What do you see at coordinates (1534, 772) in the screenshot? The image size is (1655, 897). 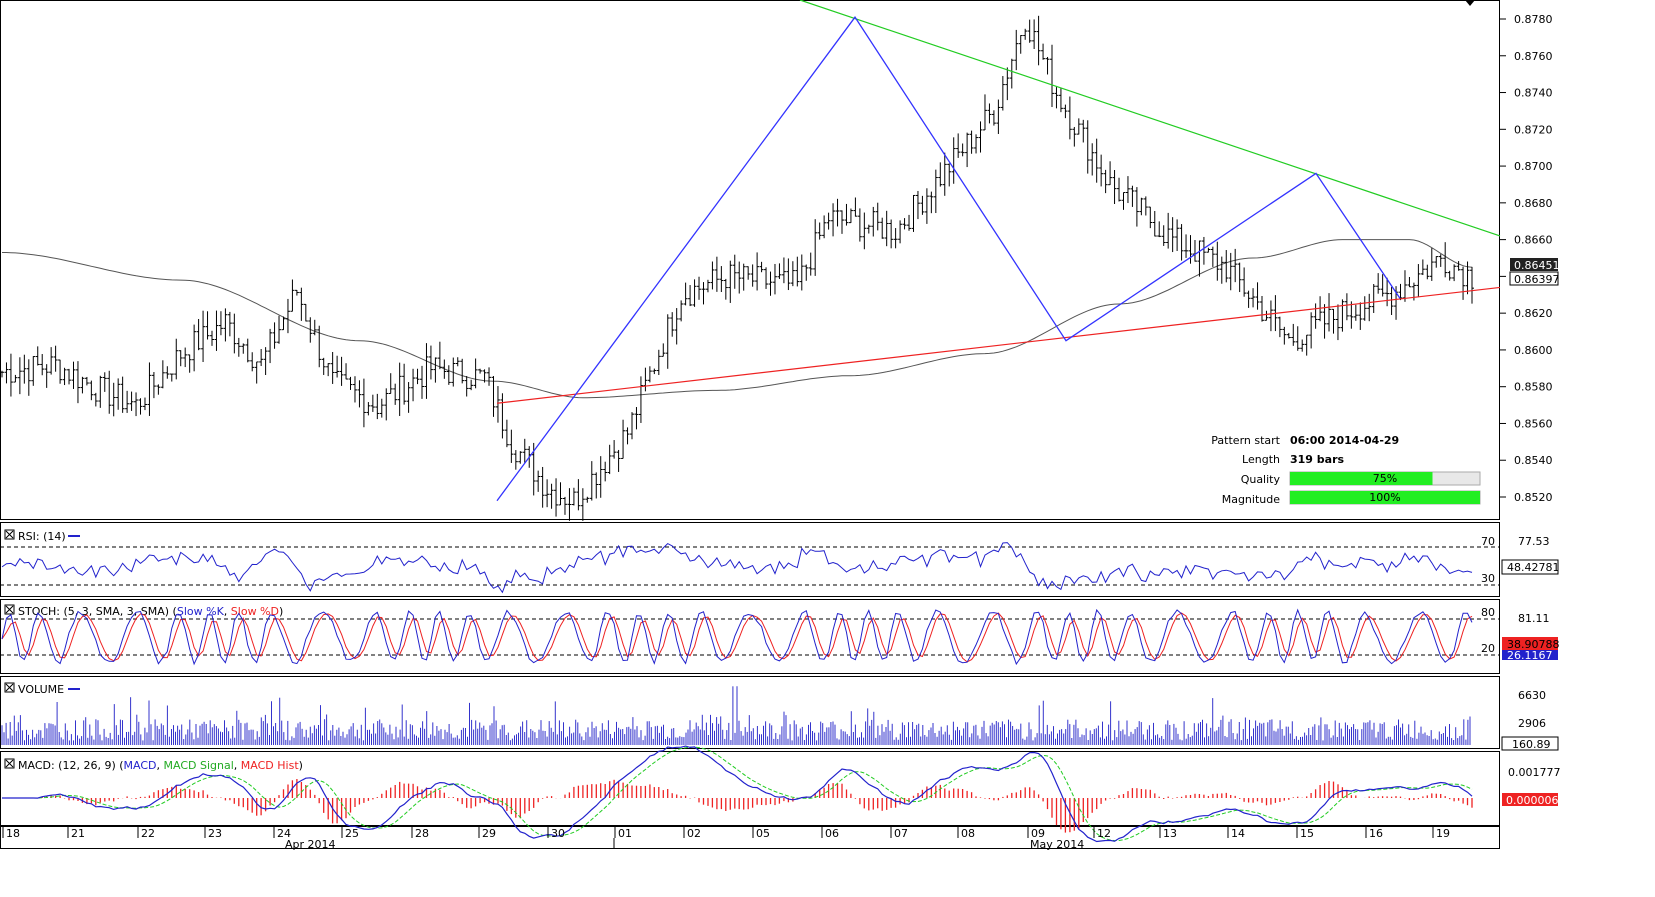 I see `macd-axis-top: 0.001777` at bounding box center [1534, 772].